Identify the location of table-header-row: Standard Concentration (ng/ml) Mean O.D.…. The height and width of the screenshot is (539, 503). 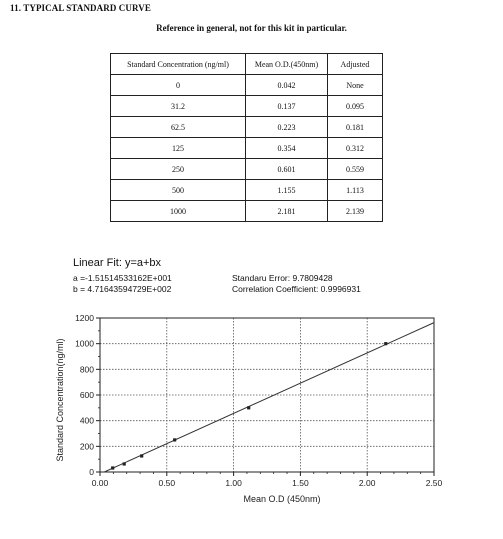
(246, 64).